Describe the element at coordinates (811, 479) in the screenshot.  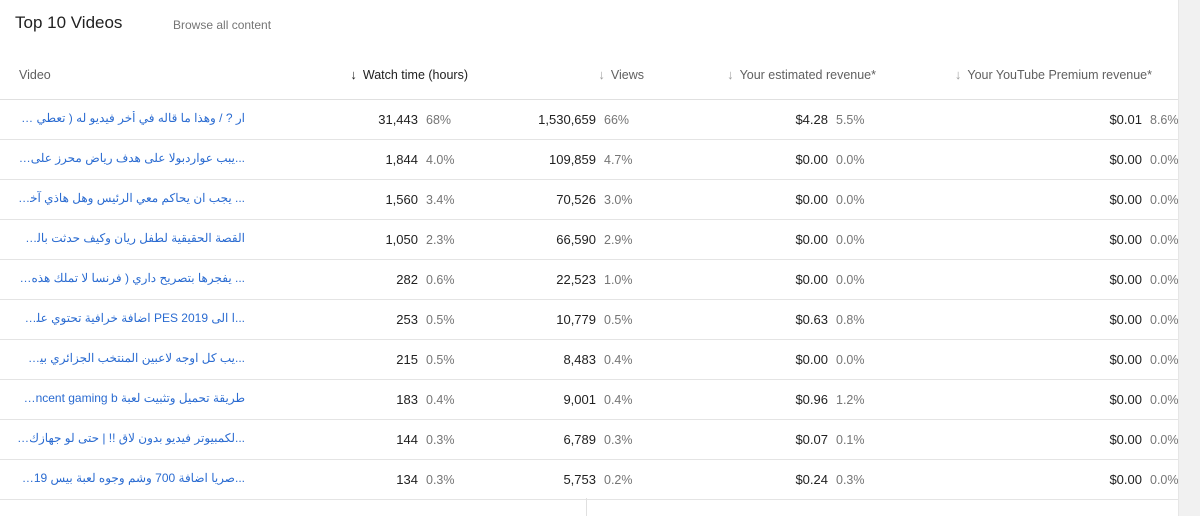
I see `estimated-revenue-value: $0.24` at that location.